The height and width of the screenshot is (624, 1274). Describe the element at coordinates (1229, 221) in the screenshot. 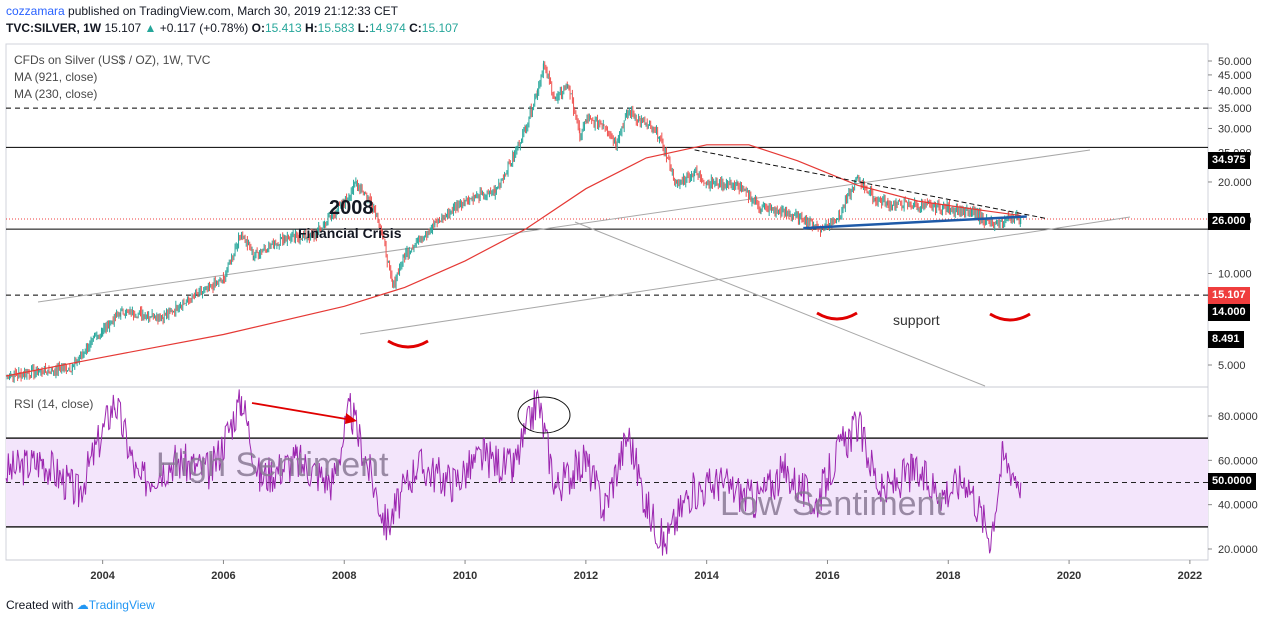

I see `level-tag-26000: 26.000` at that location.